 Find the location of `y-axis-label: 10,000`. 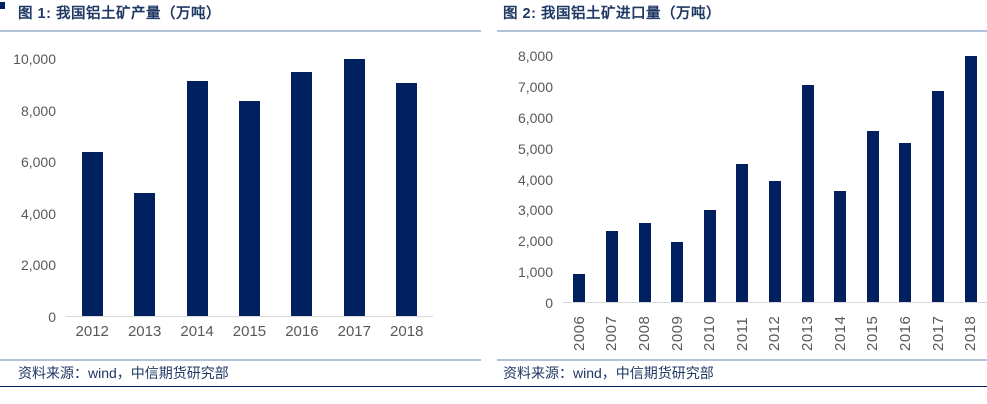

y-axis-label: 10,000 is located at coordinates (34, 59).